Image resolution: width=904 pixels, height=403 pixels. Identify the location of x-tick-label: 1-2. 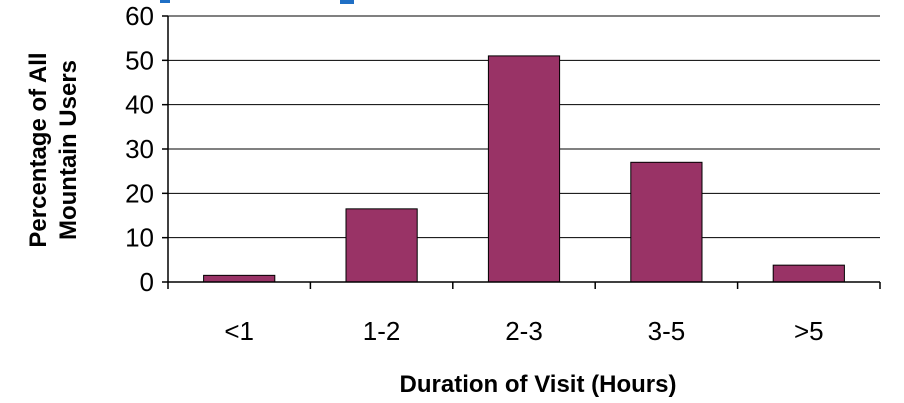
(382, 331).